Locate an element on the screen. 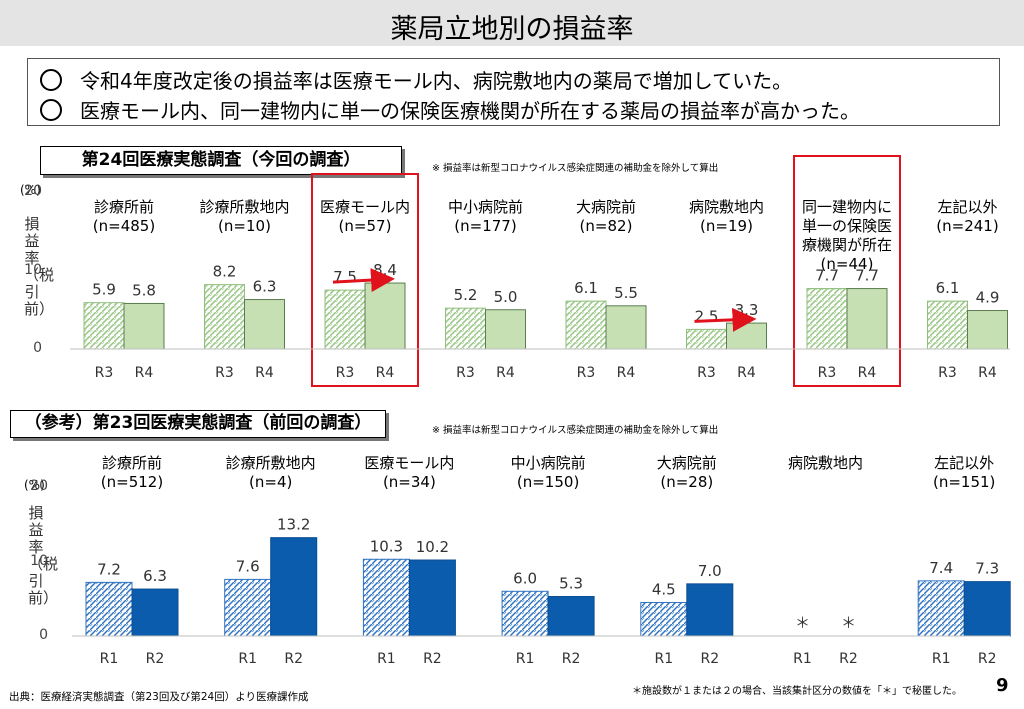  value-label: 7.6 is located at coordinates (248, 566).